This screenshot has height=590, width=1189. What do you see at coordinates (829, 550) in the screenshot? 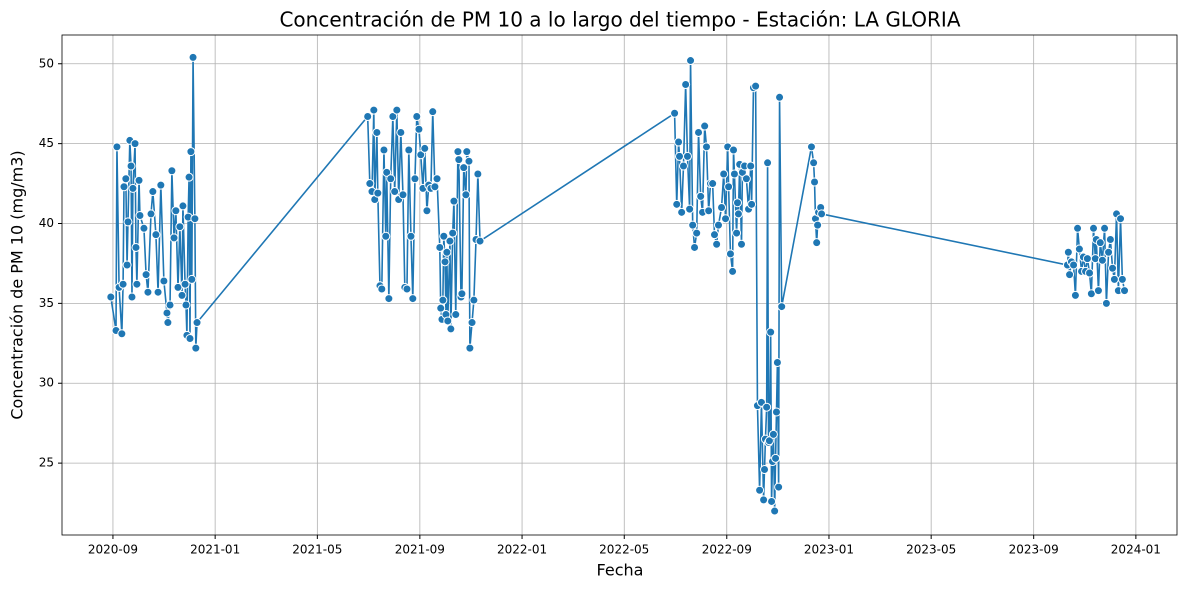
I see `x-tick-label: 2023-01` at bounding box center [829, 550].